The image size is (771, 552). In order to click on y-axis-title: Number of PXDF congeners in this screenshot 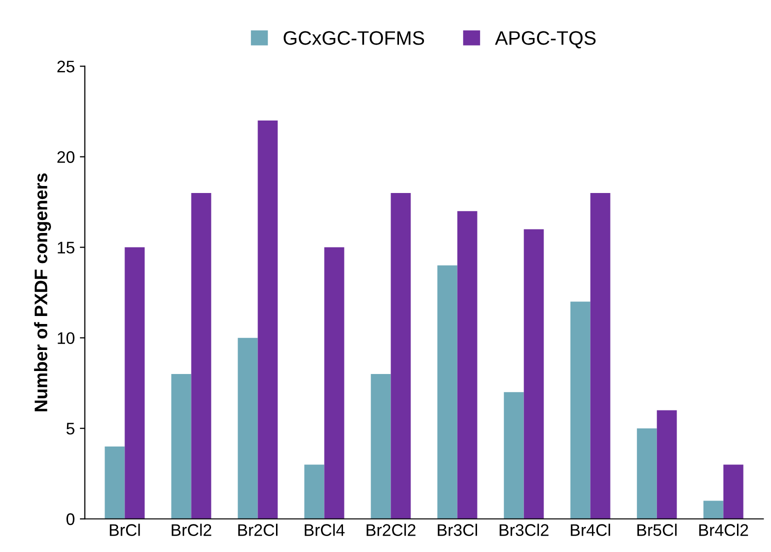, I will do `click(42, 292)`.